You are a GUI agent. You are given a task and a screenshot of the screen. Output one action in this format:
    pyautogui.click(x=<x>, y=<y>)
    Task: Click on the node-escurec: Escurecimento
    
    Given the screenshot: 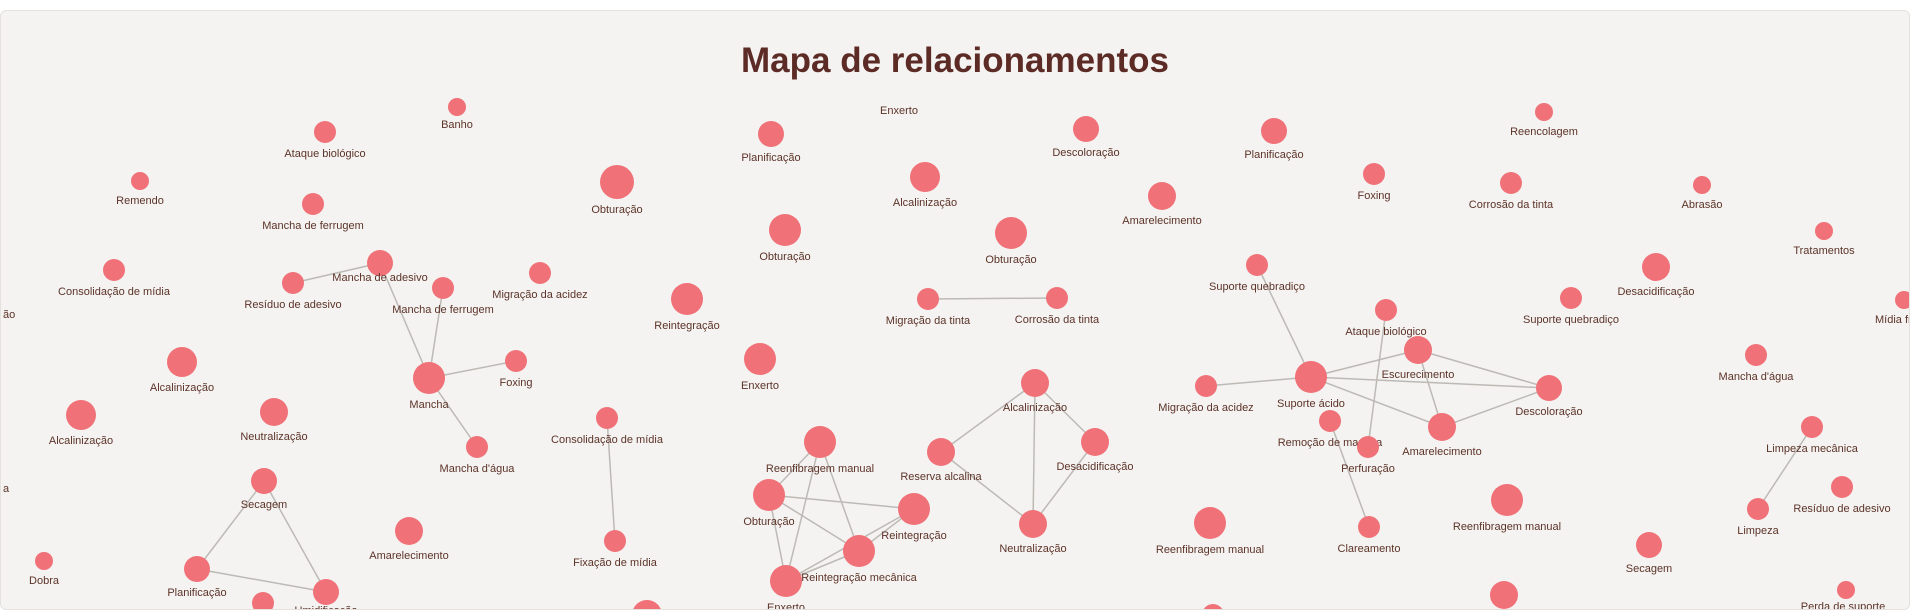 What is the action you would take?
    pyautogui.click(x=1418, y=358)
    